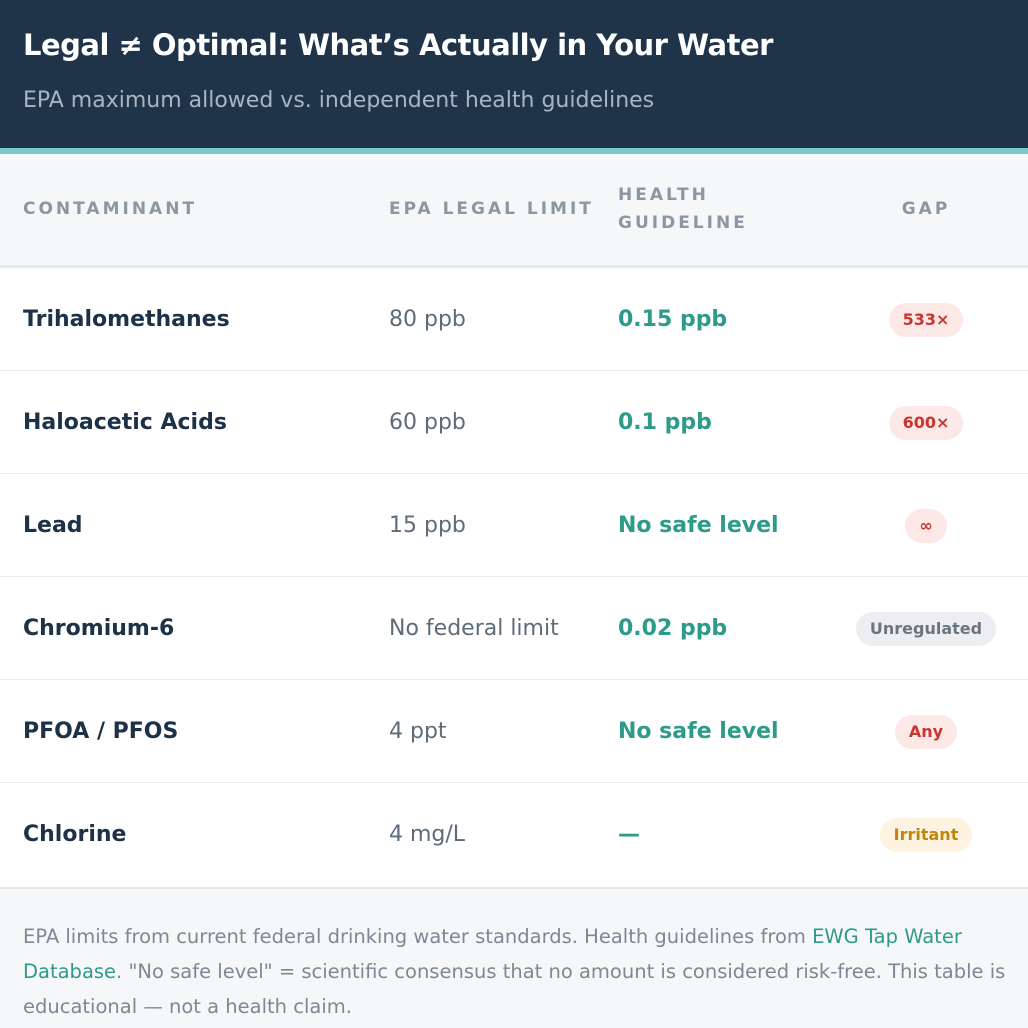 The image size is (1028, 1028). I want to click on gap-badge: Unregulated, so click(926, 628).